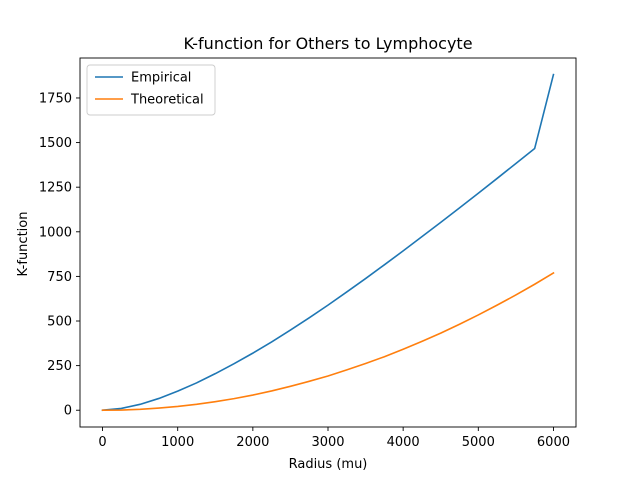  Describe the element at coordinates (161, 78) in the screenshot. I see `legend-label-empirical: Empirical` at that location.